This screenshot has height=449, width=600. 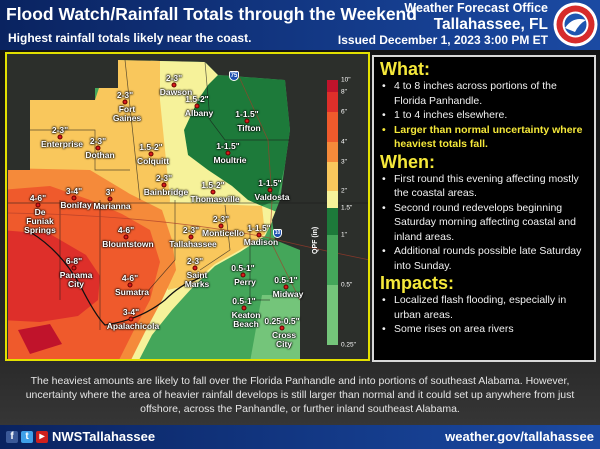 What do you see at coordinates (344, 142) in the screenshot?
I see `legend-tick-label: 4"` at bounding box center [344, 142].